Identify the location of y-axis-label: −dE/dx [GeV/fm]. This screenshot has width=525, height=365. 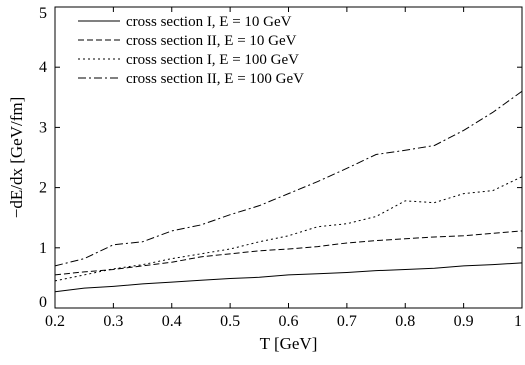
(16, 157).